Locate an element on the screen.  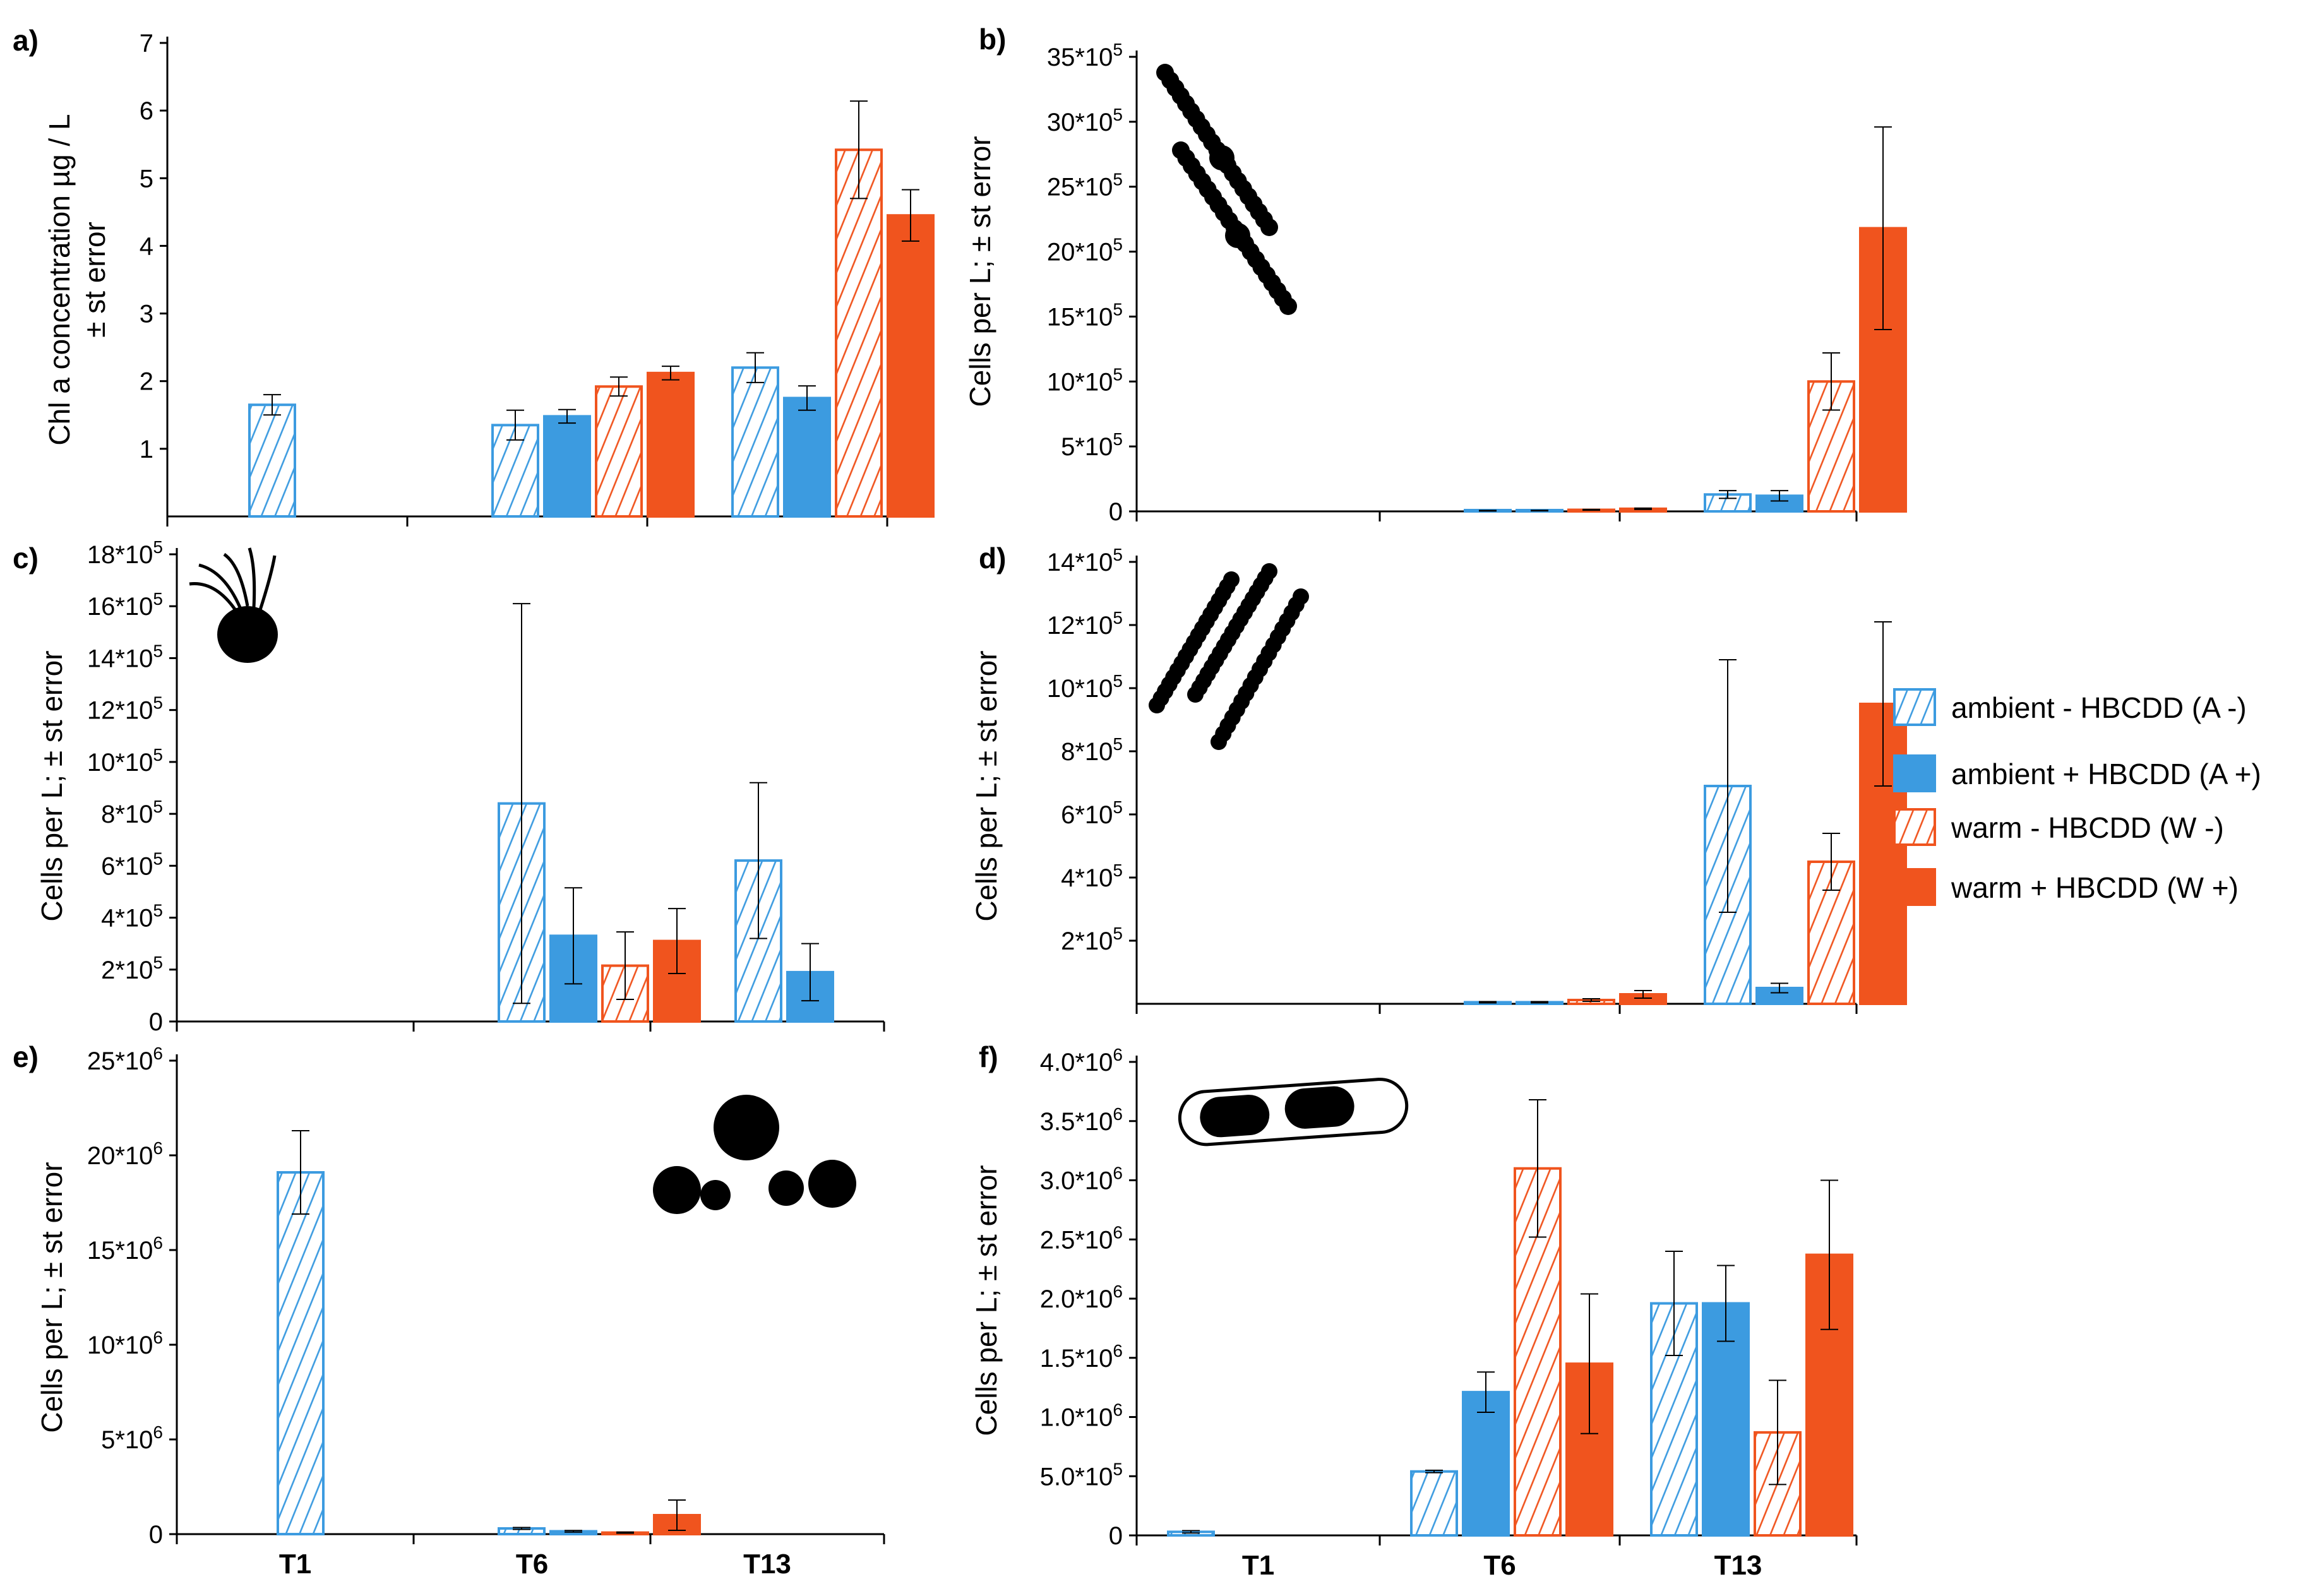
y-tick-label: 2 is located at coordinates (146, 382).